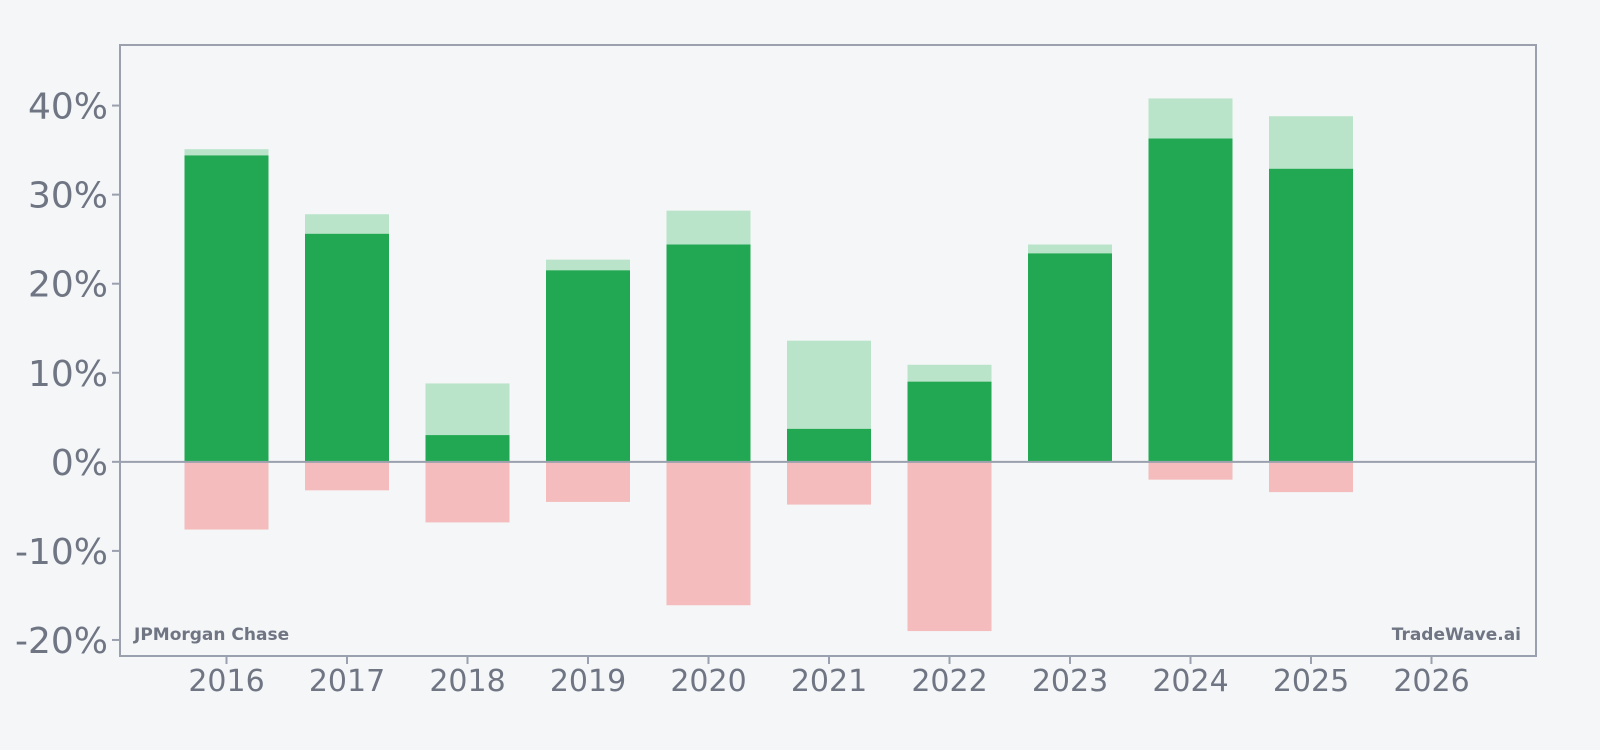 The image size is (1600, 750). What do you see at coordinates (708, 681) in the screenshot?
I see `x-tick-label: 2020` at bounding box center [708, 681].